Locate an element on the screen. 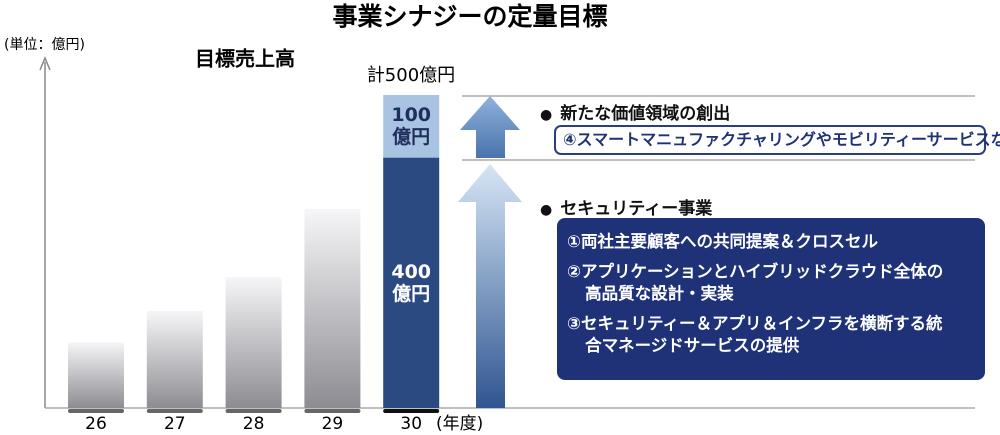 This screenshot has width=1000, height=435. value-label: 400億円 is located at coordinates (411, 282).